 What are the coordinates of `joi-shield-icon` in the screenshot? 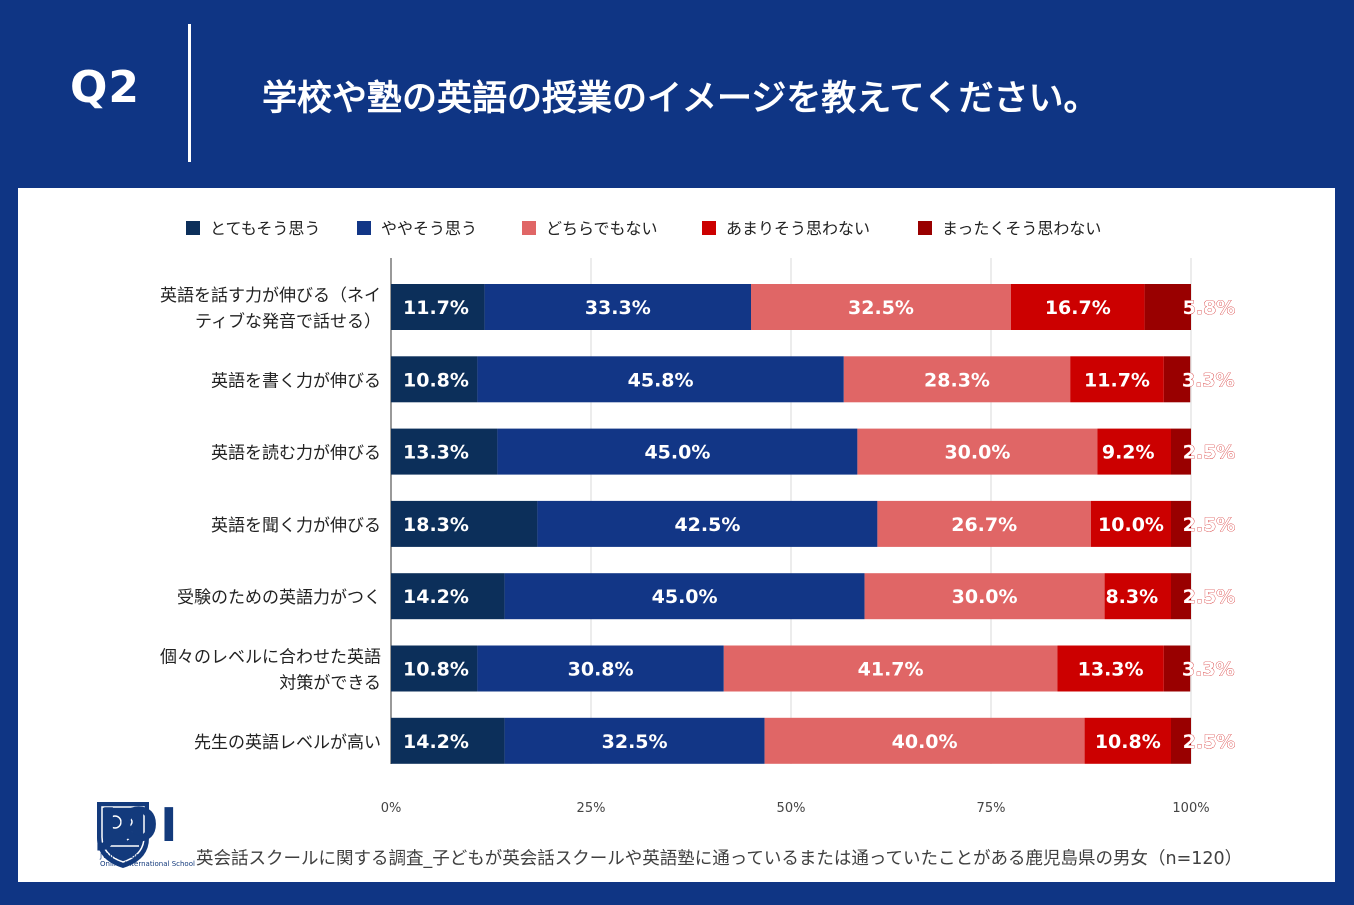 It's located at (123, 835).